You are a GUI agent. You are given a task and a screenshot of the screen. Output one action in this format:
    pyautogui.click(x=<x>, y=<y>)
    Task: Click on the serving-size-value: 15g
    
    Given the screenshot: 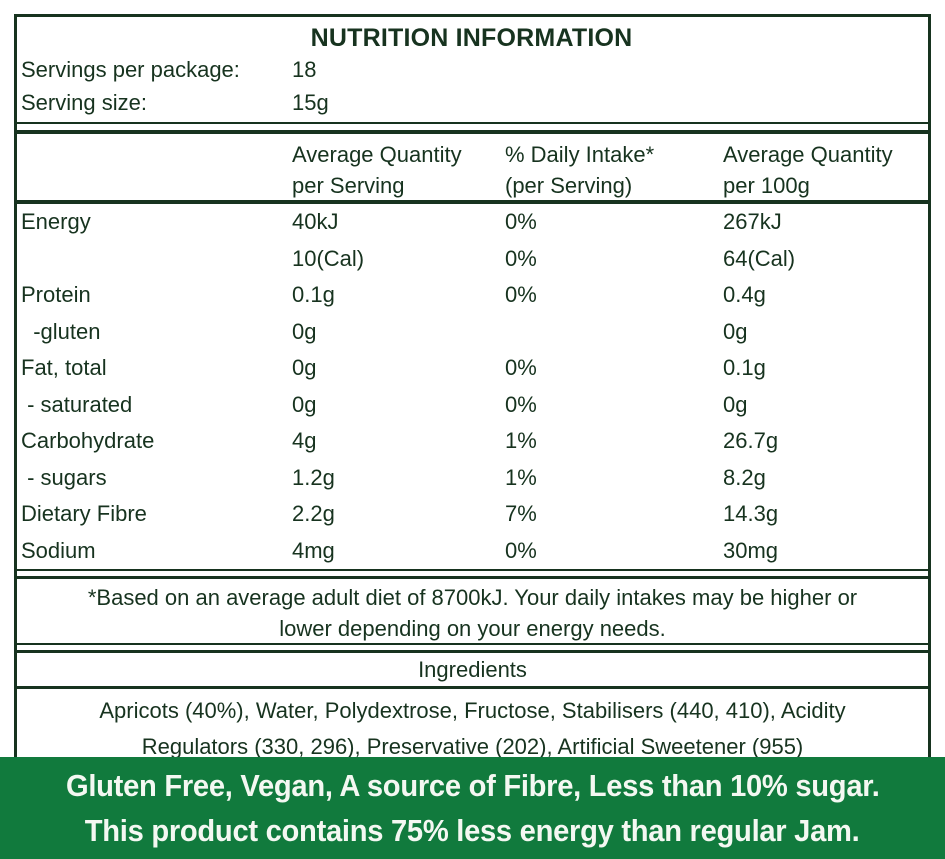 What is the action you would take?
    pyautogui.click(x=310, y=102)
    